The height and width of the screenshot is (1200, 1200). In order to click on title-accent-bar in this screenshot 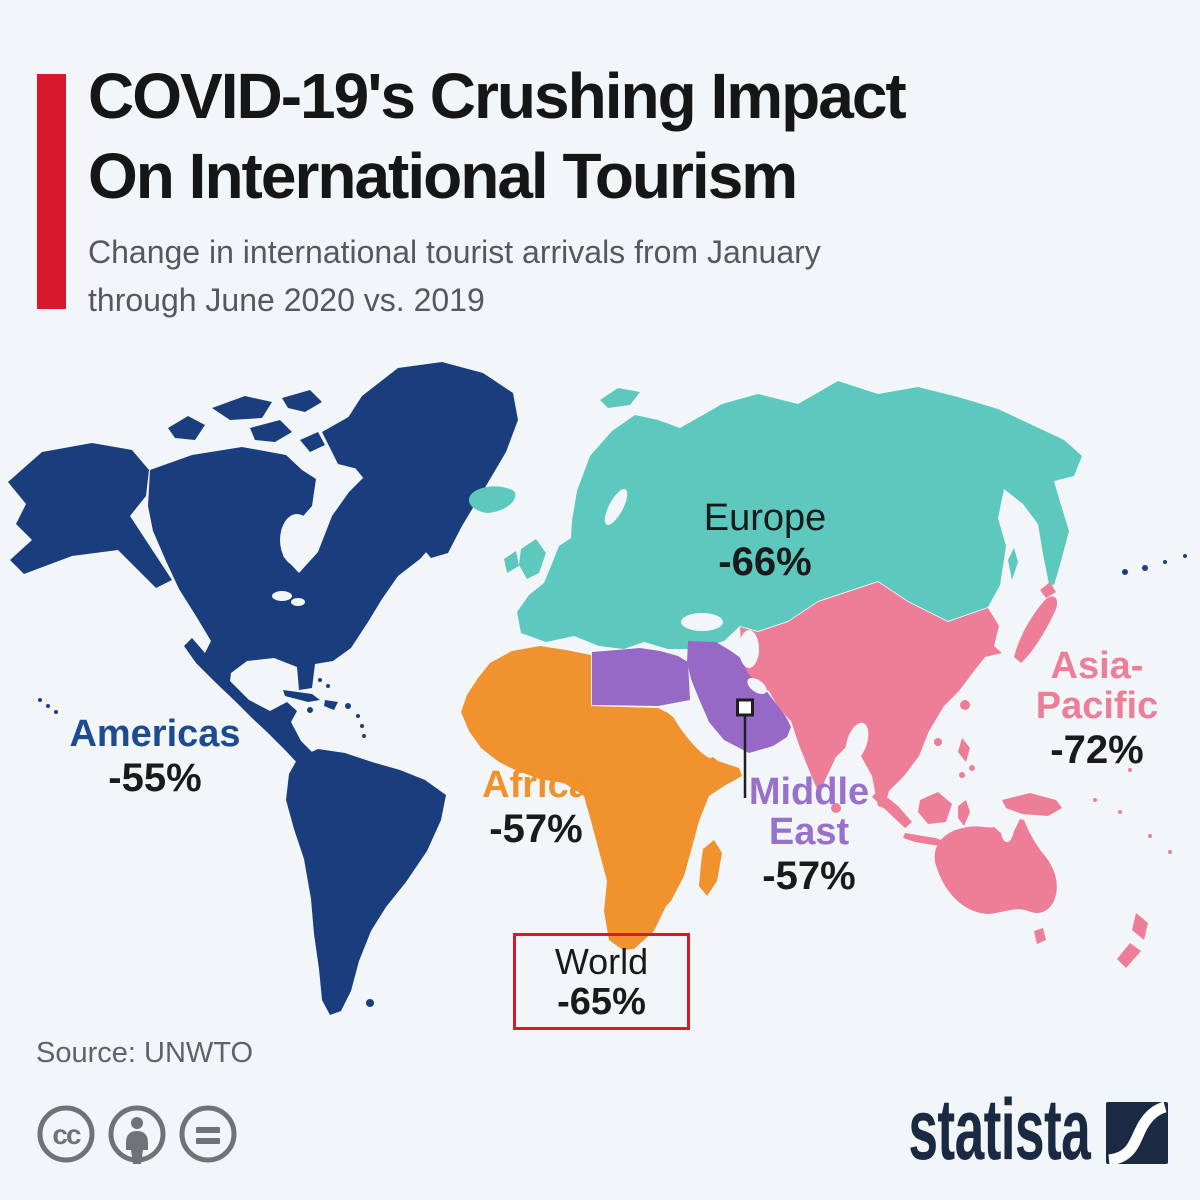, I will do `click(51, 191)`.